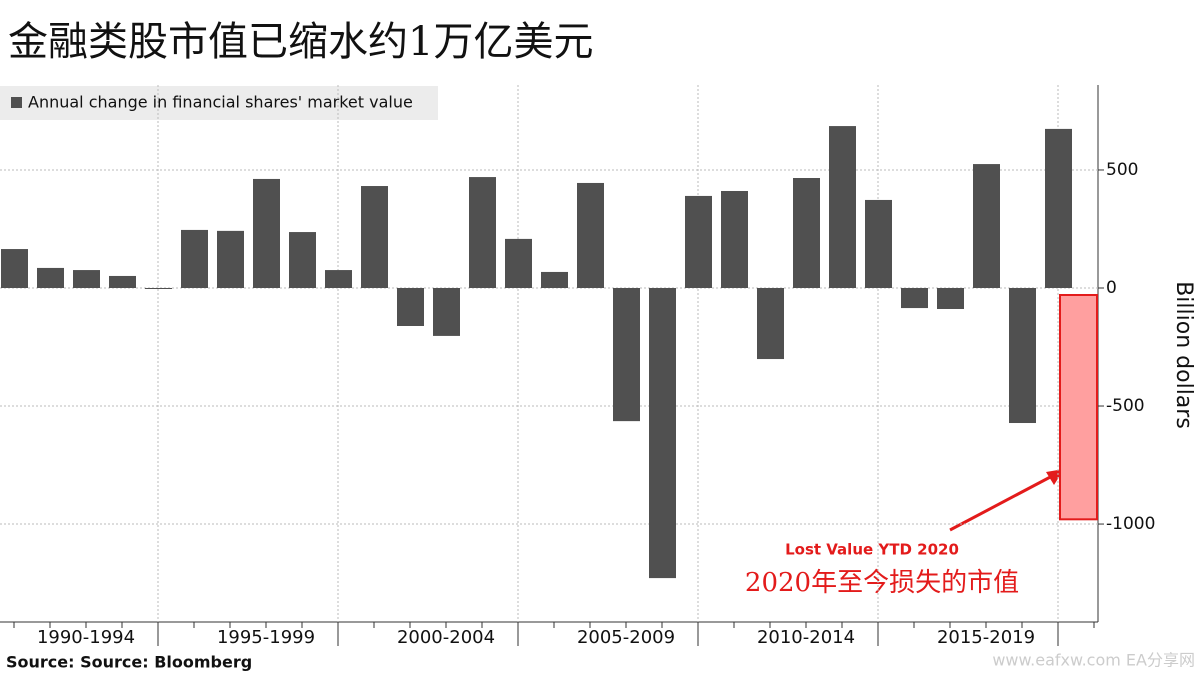 Image resolution: width=1200 pixels, height=675 pixels. What do you see at coordinates (1111, 288) in the screenshot?
I see `y-tick-label: 0` at bounding box center [1111, 288].